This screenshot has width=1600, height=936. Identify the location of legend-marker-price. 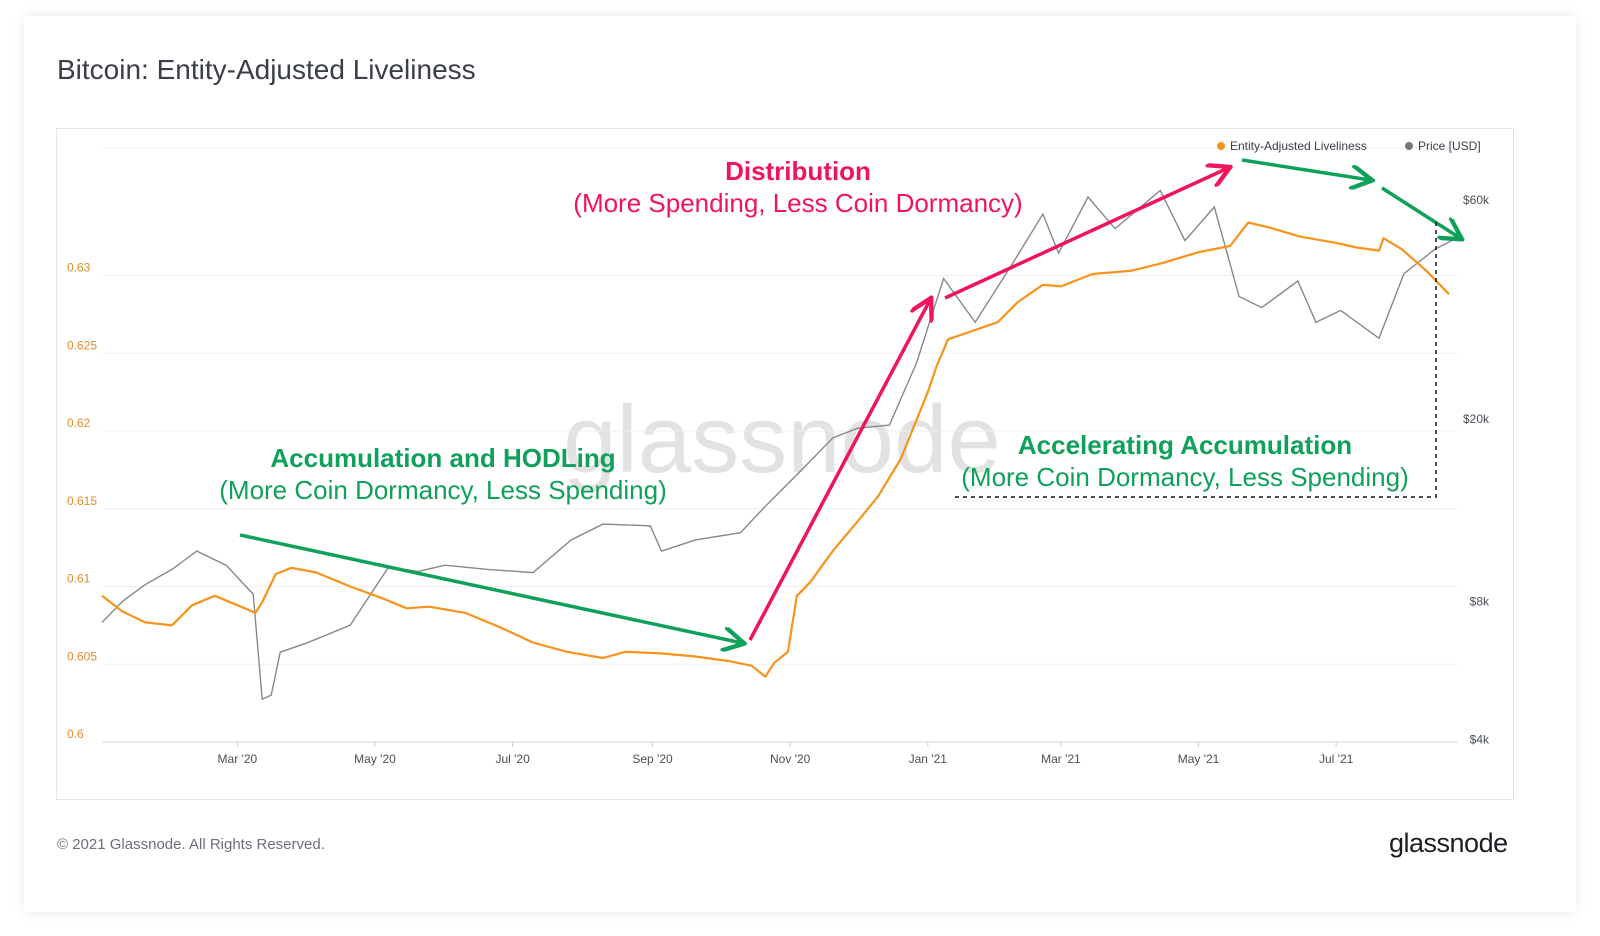
(1409, 146).